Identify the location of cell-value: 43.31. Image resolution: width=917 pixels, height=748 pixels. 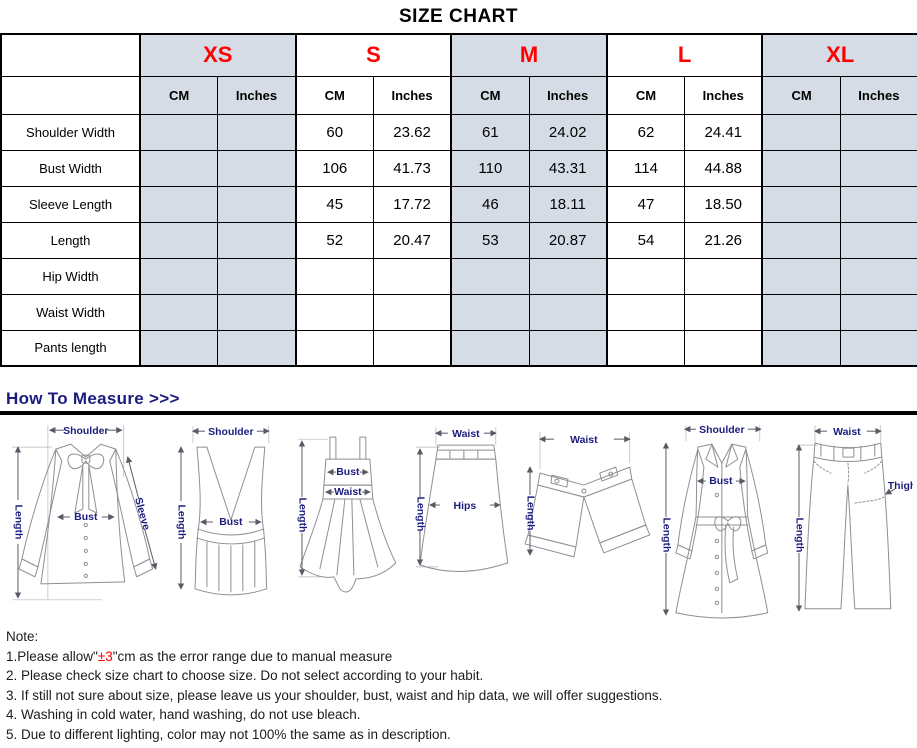
(568, 168).